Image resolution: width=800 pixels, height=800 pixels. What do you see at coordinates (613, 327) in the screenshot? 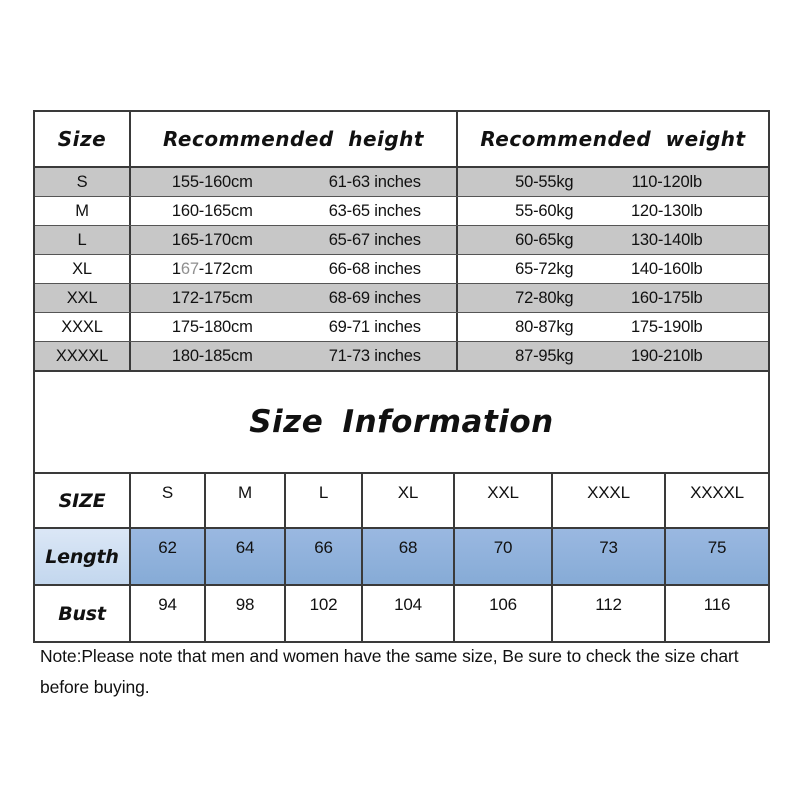
I see `weight-cell: 80-87kg 175-190lb` at bounding box center [613, 327].